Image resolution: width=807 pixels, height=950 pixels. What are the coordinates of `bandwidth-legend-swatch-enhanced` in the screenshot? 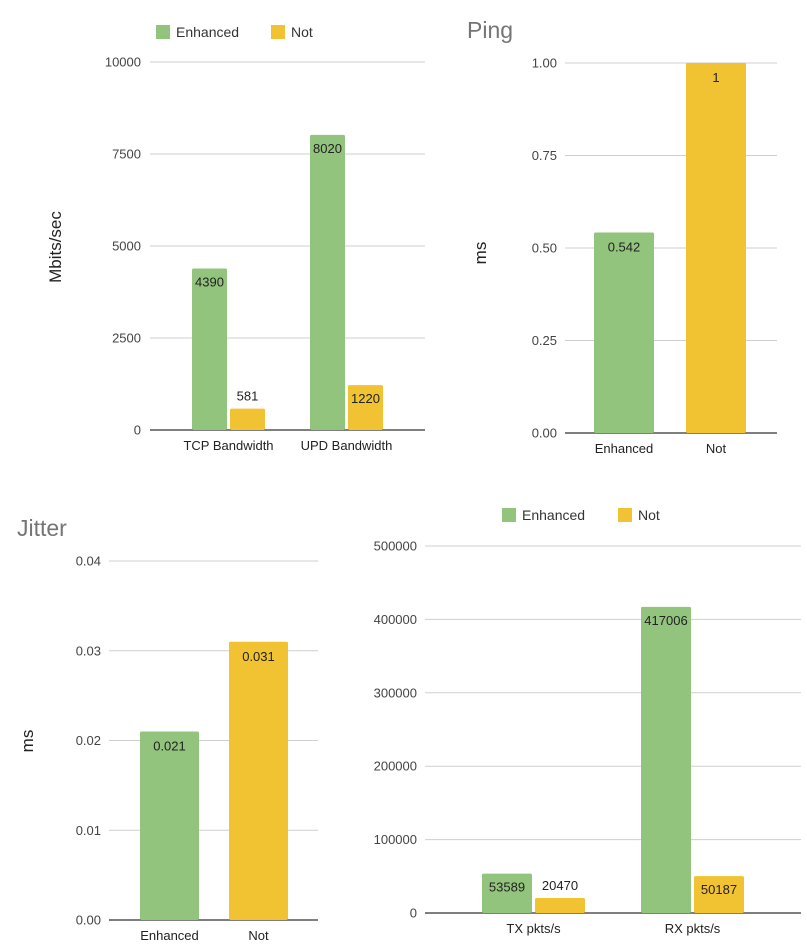 It's located at (163, 32).